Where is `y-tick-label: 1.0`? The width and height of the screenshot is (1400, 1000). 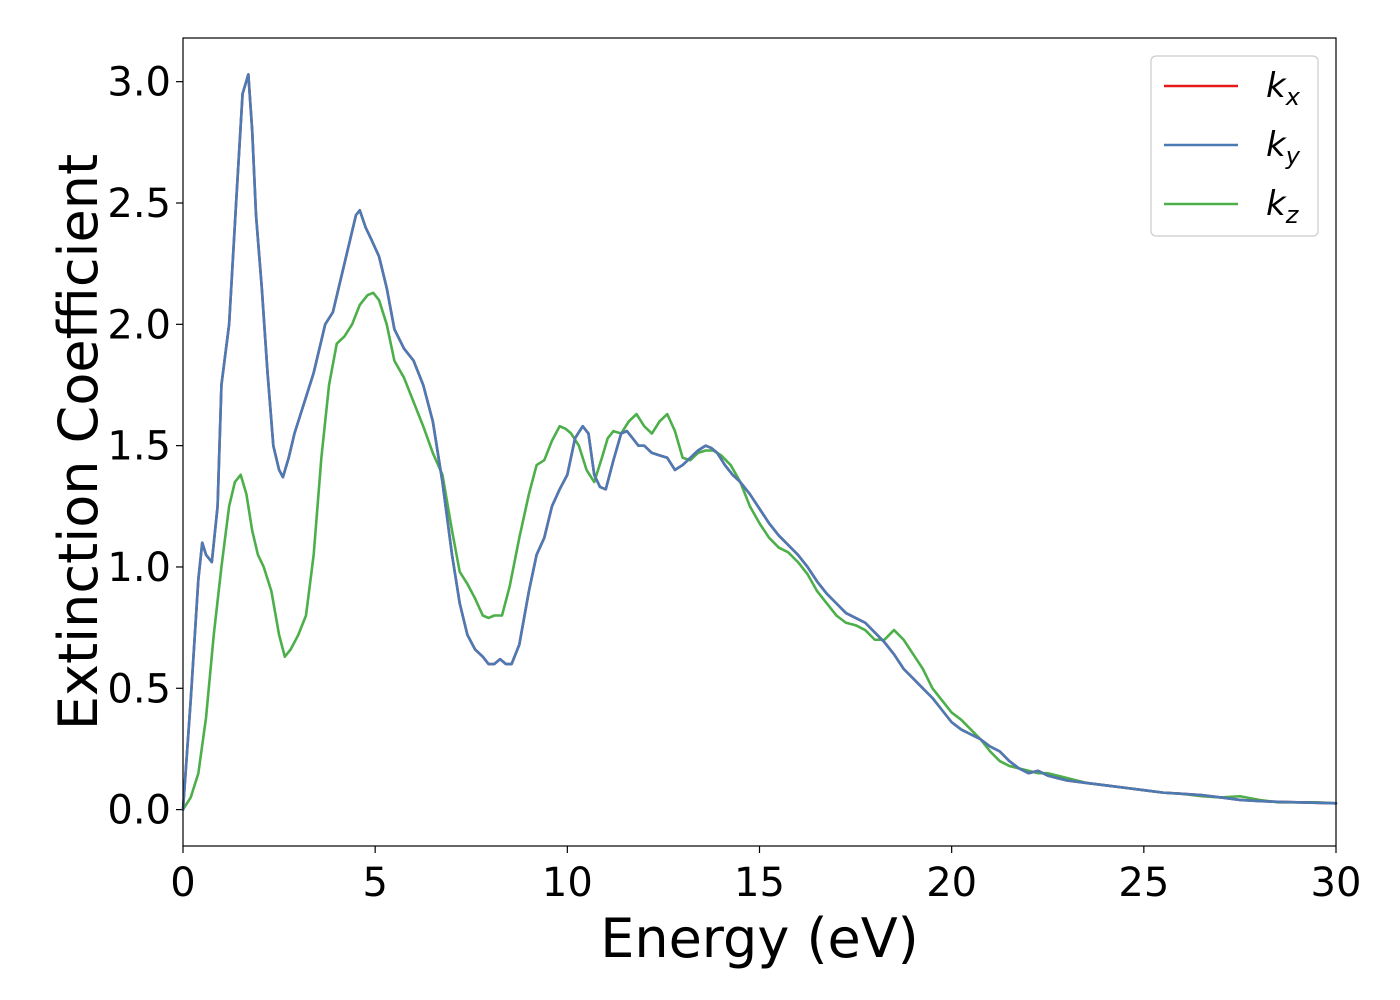
y-tick-label: 1.0 is located at coordinates (139, 568).